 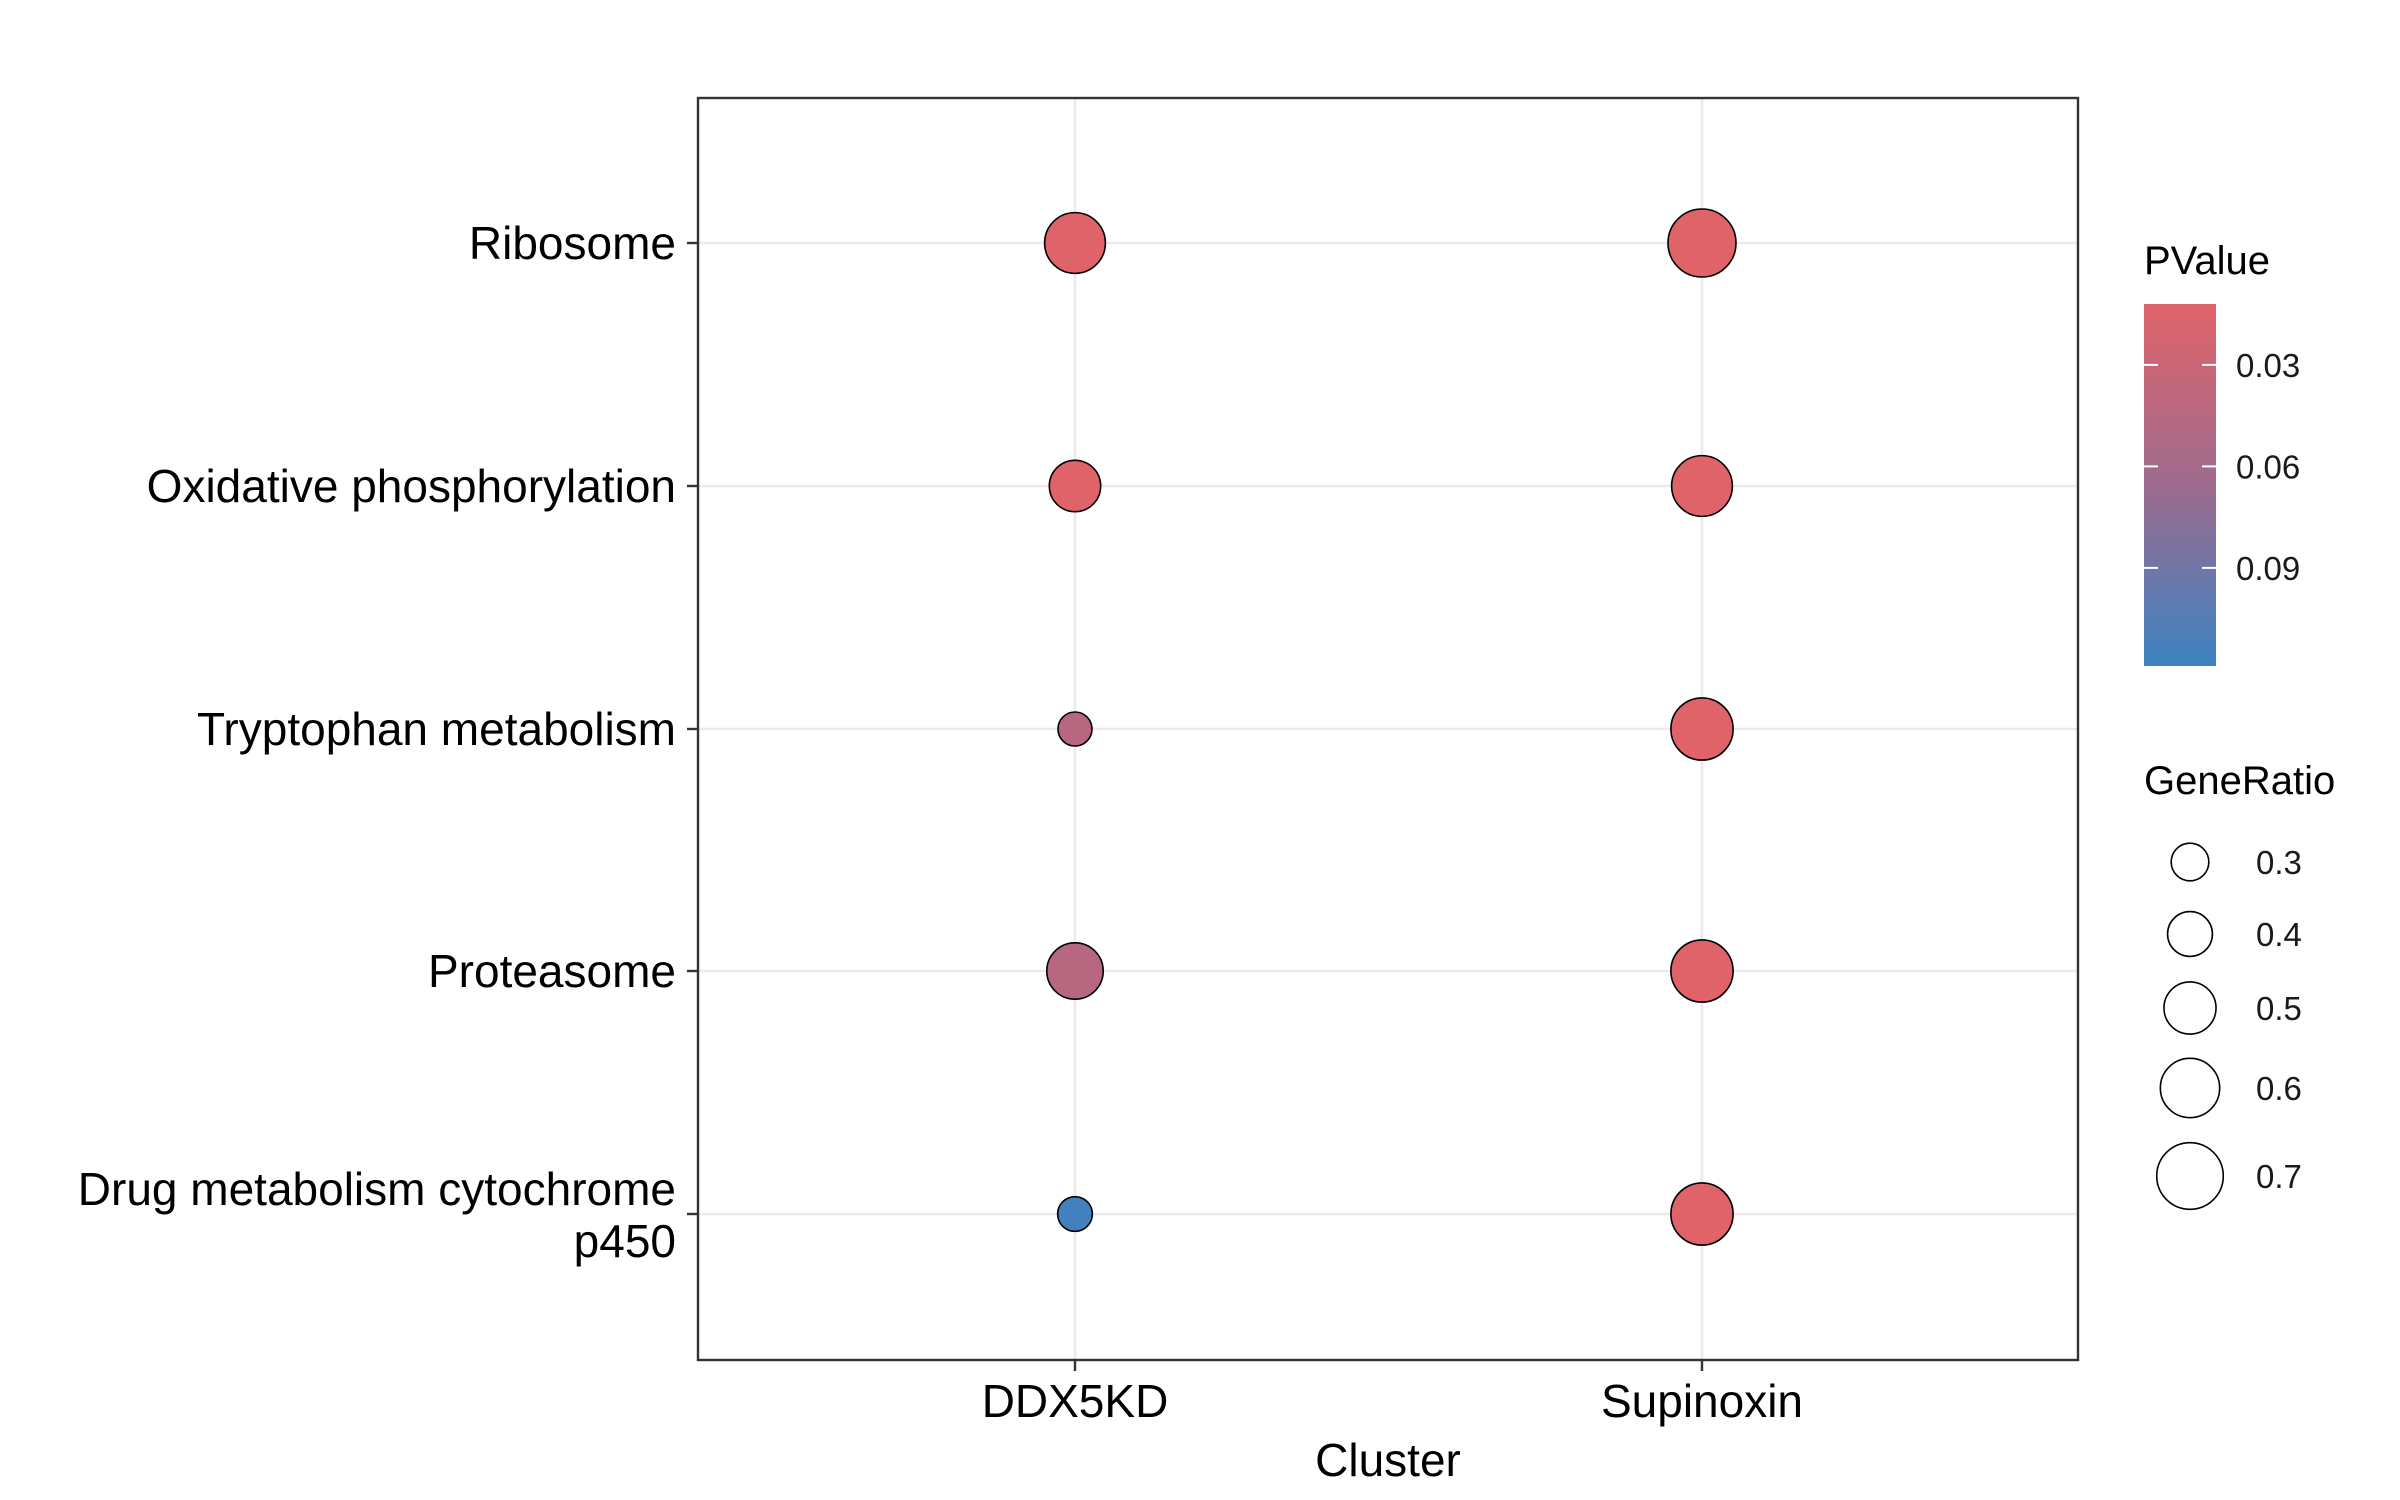 I want to click on legend-pvalue: PValue 0.03 0.06 0.09, so click(x=2222, y=452).